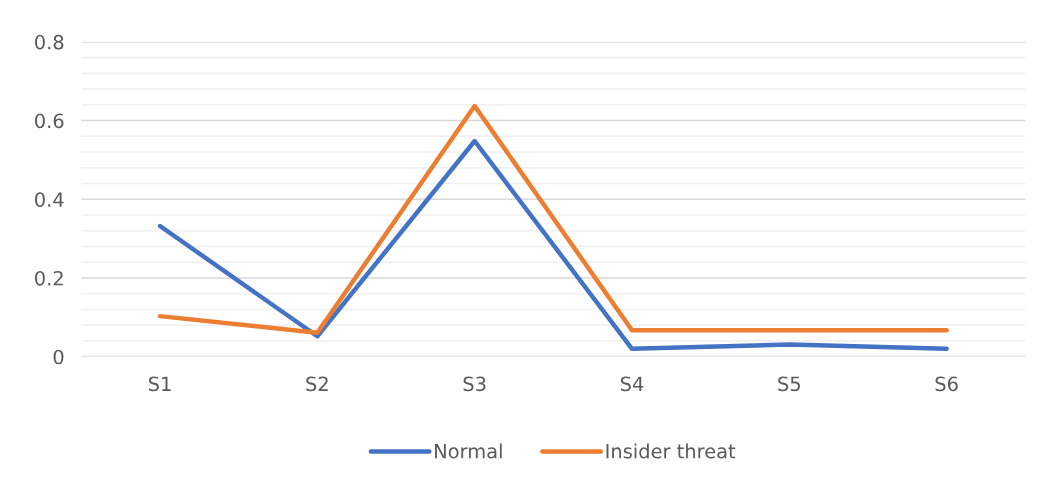 This screenshot has height=492, width=1043. Describe the element at coordinates (49, 278) in the screenshot. I see `y-tick-label: 0.2` at that location.